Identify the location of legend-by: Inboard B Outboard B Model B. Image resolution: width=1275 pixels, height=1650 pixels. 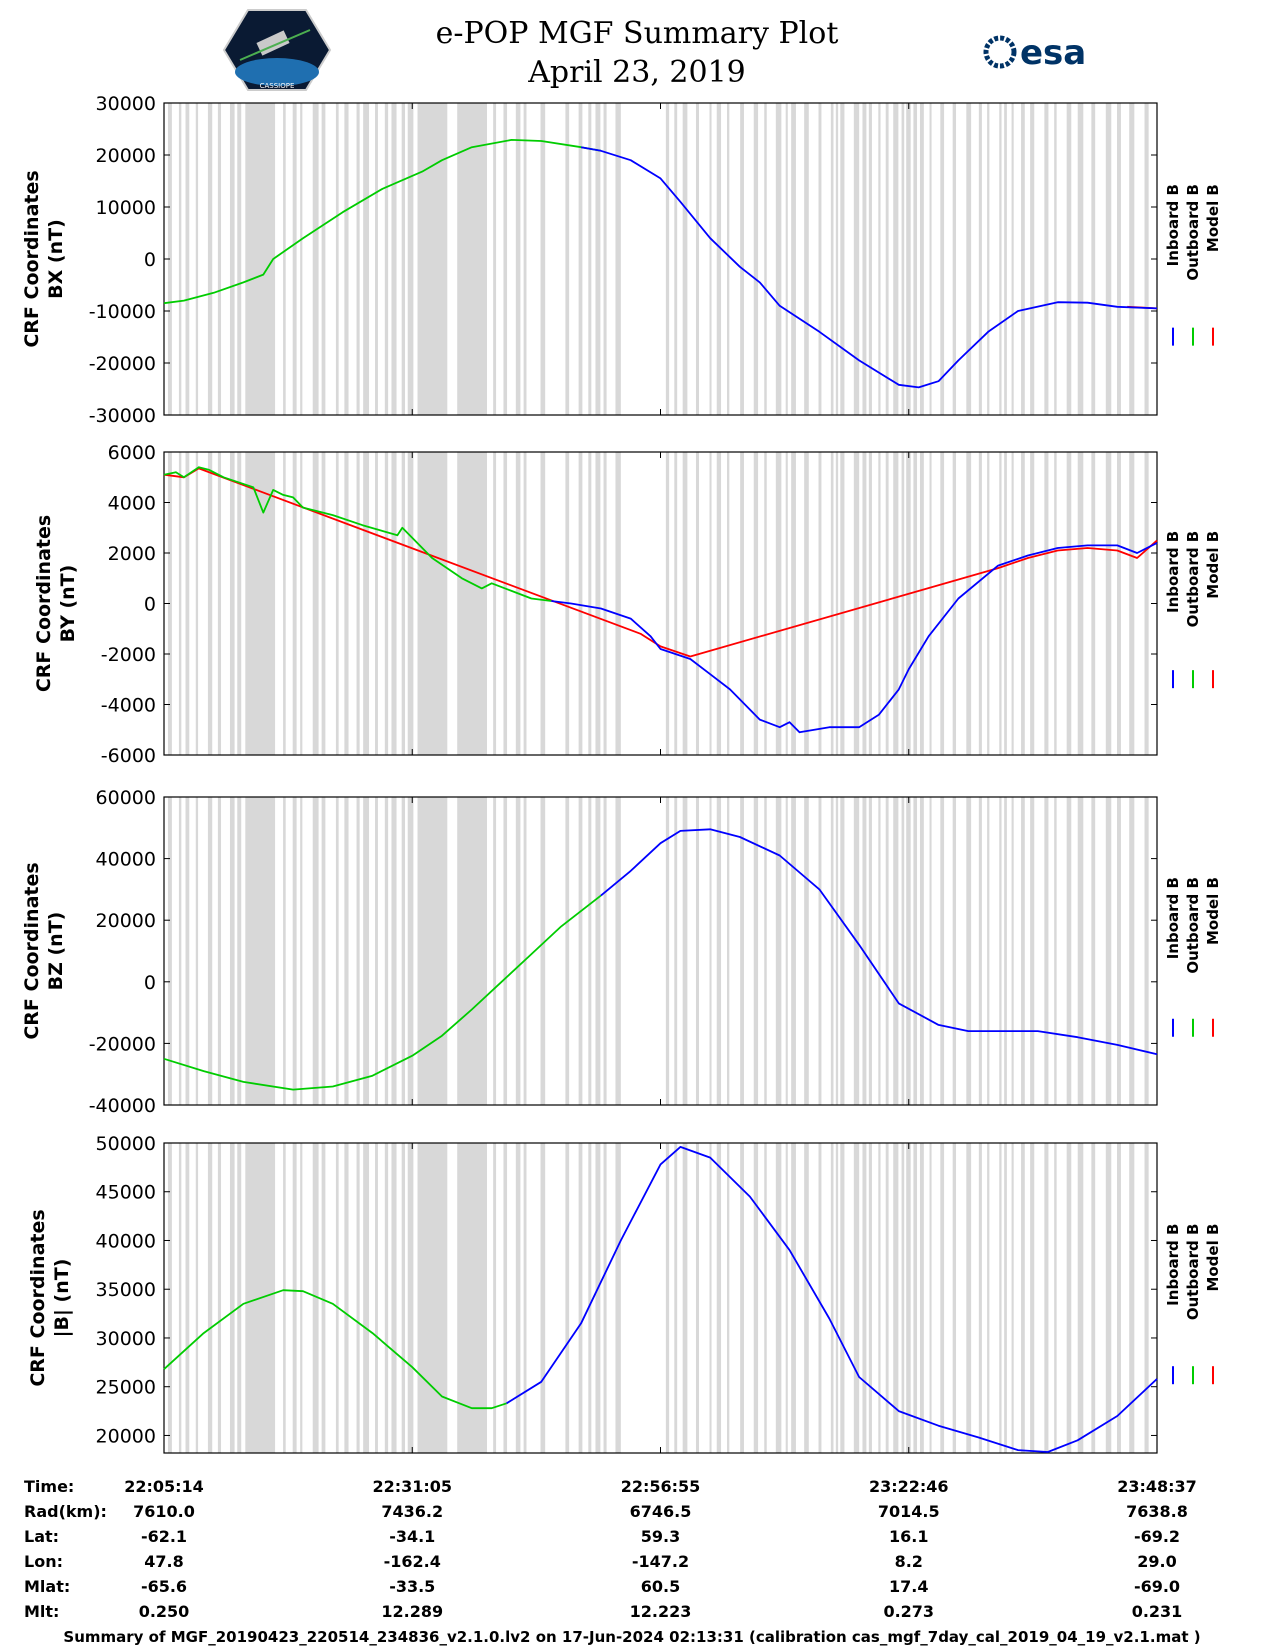
(1193, 610).